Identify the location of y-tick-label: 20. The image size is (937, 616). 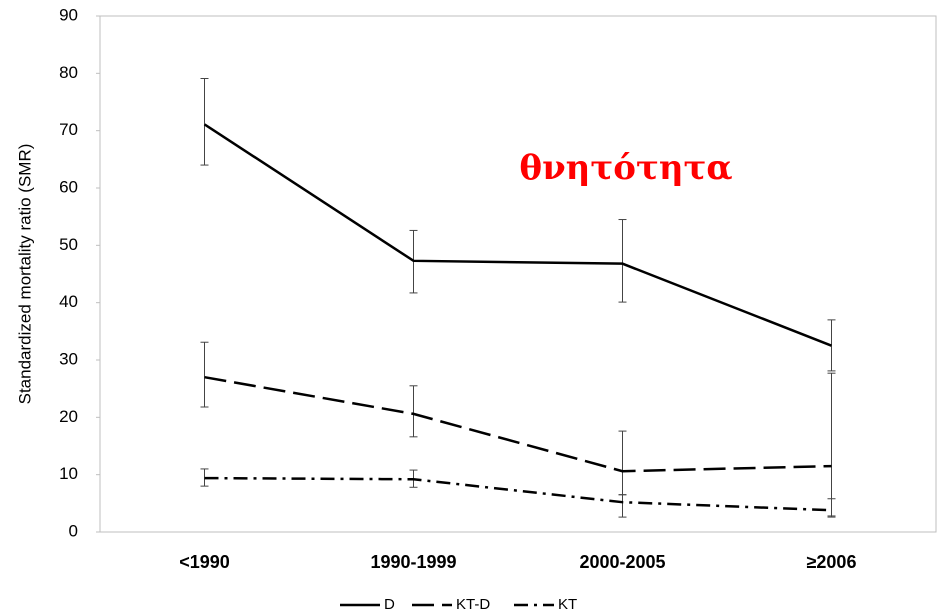
(68, 416).